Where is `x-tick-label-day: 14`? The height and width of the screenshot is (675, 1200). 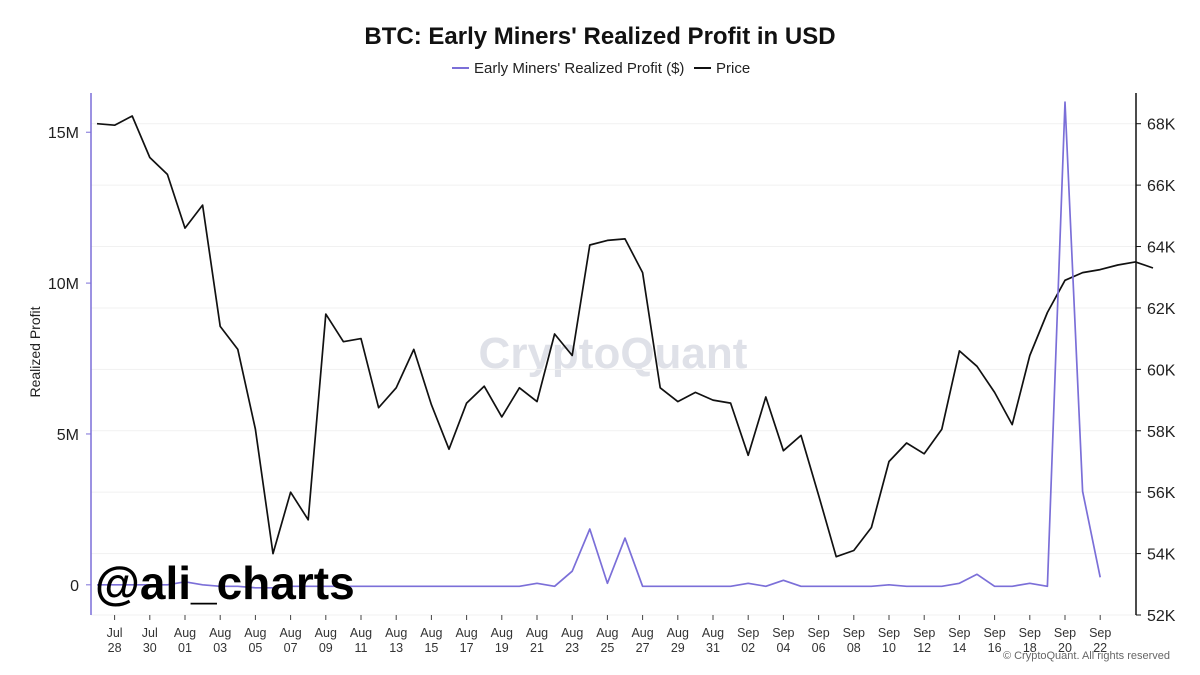
x-tick-label-day: 14 is located at coordinates (959, 648).